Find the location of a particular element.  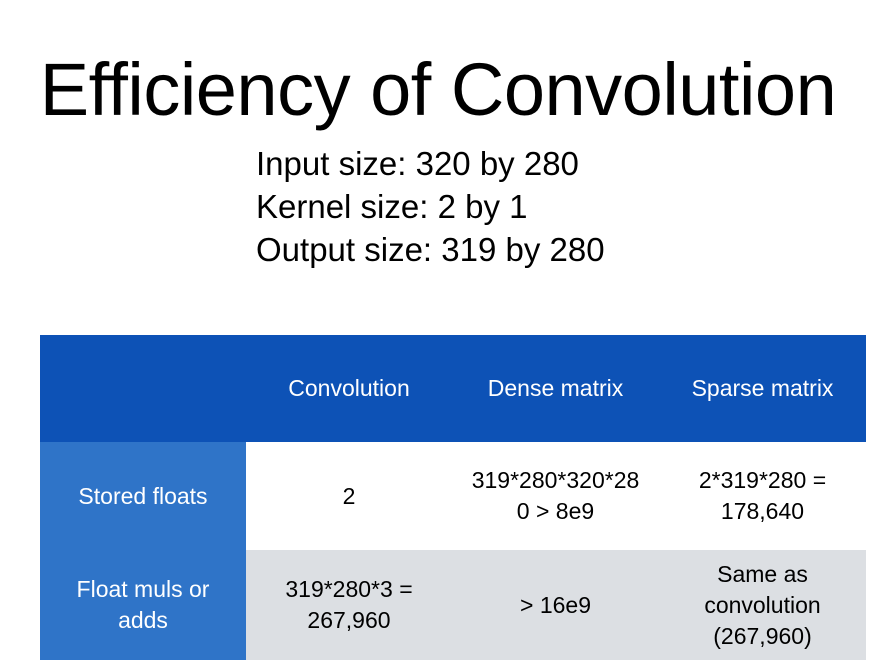

cell-float-ops-sparse: Same as convolution (267,960) is located at coordinates (762, 605).